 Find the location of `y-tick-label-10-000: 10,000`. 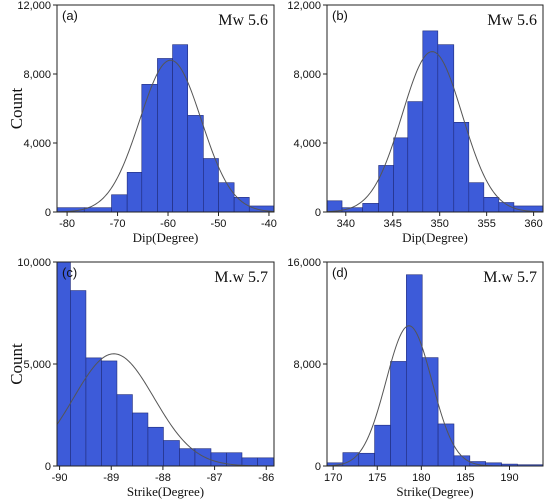

y-tick-label-10-000: 10,000 is located at coordinates (34, 263).